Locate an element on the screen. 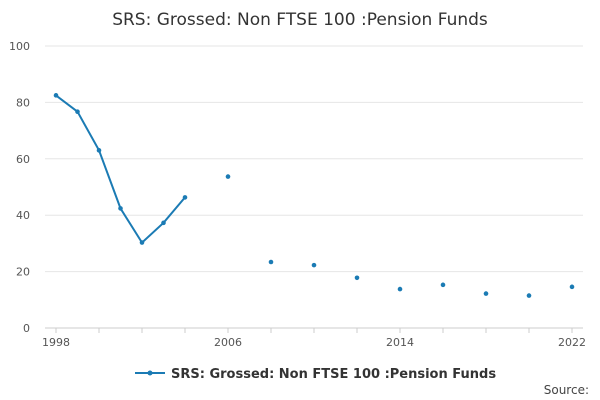  x-tick-label: 2022 is located at coordinates (572, 342).